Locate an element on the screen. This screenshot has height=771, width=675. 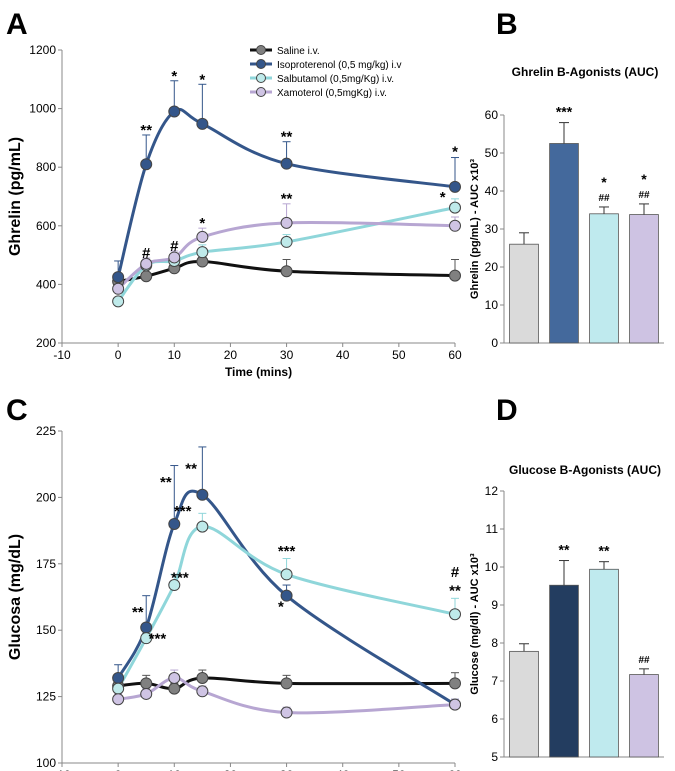
legend-label: Salbutamol (0,5mg/Kg) i.v. is located at coordinates (335, 79).